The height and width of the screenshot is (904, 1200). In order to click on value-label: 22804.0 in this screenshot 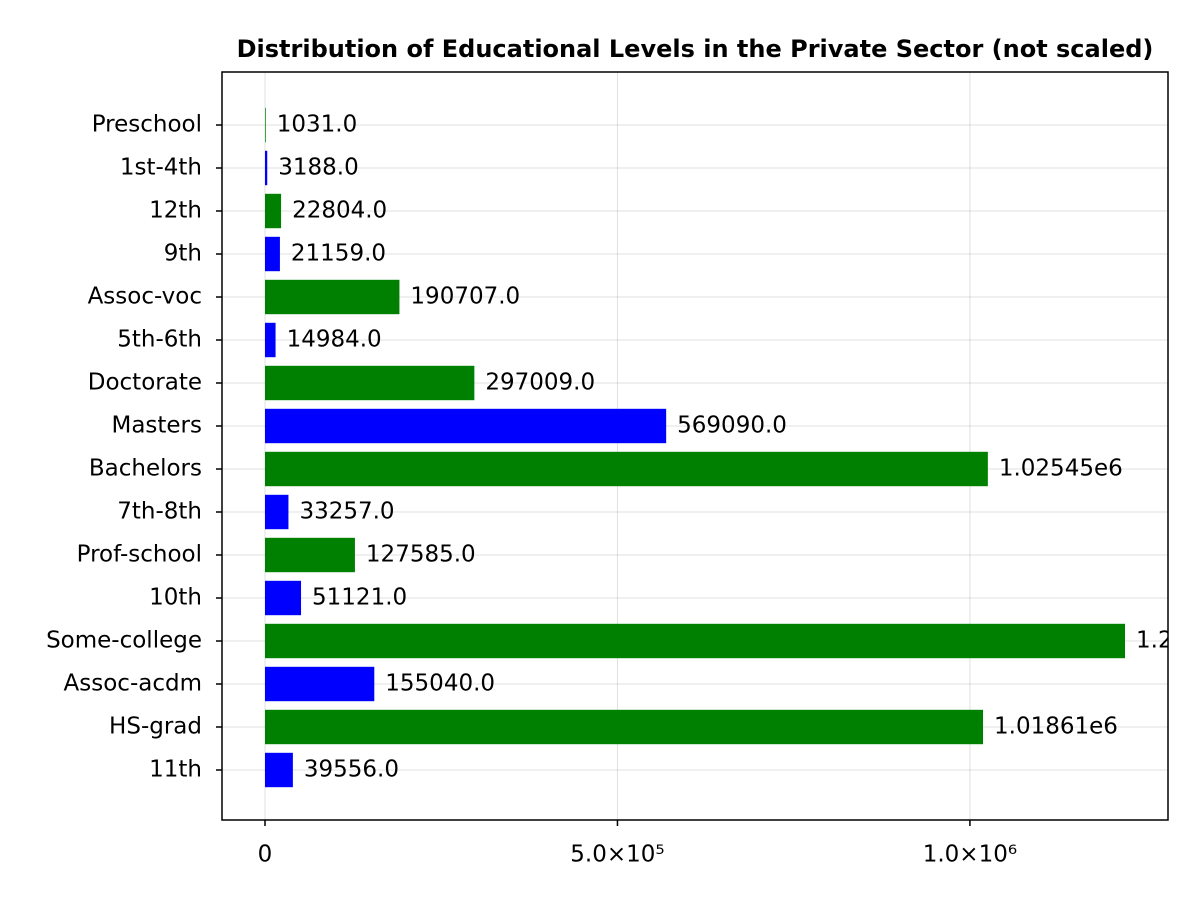, I will do `click(339, 211)`.